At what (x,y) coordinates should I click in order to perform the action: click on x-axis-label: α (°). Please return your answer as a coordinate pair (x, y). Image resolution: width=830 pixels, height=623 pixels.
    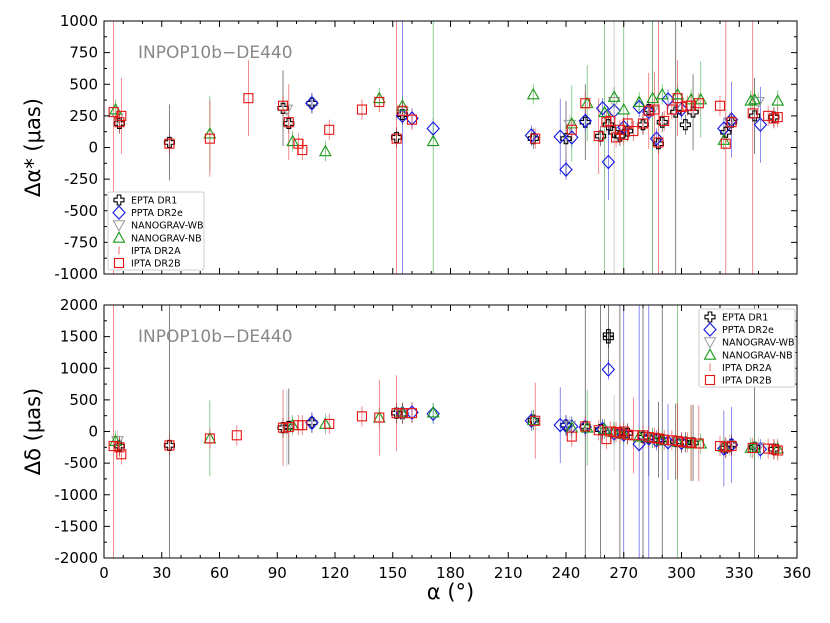
    Looking at the image, I should click on (450, 592).